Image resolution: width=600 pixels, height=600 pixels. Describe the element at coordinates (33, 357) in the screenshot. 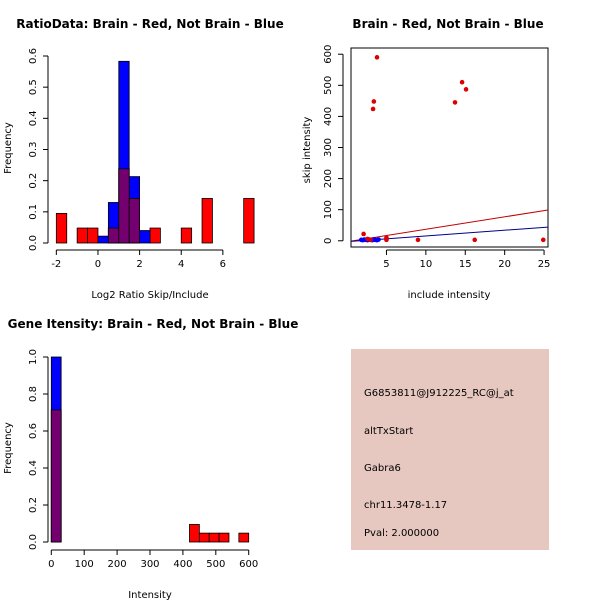

I see `intensity-y-tick-label: 1.0` at that location.